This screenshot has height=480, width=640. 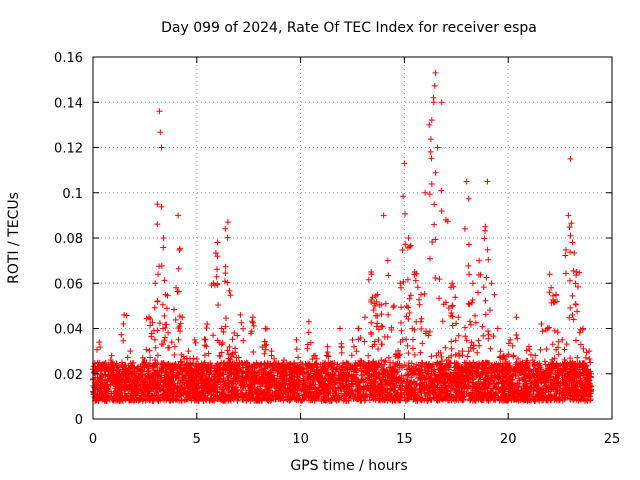 I want to click on y-tick-label: 0.02, so click(x=68, y=375).